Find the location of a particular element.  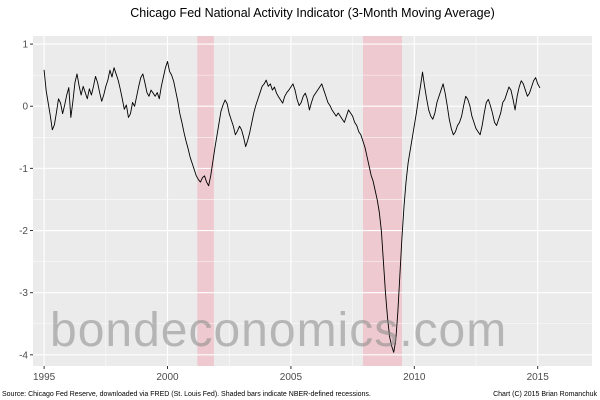

svg-text: -1 is located at coordinates (23, 169).